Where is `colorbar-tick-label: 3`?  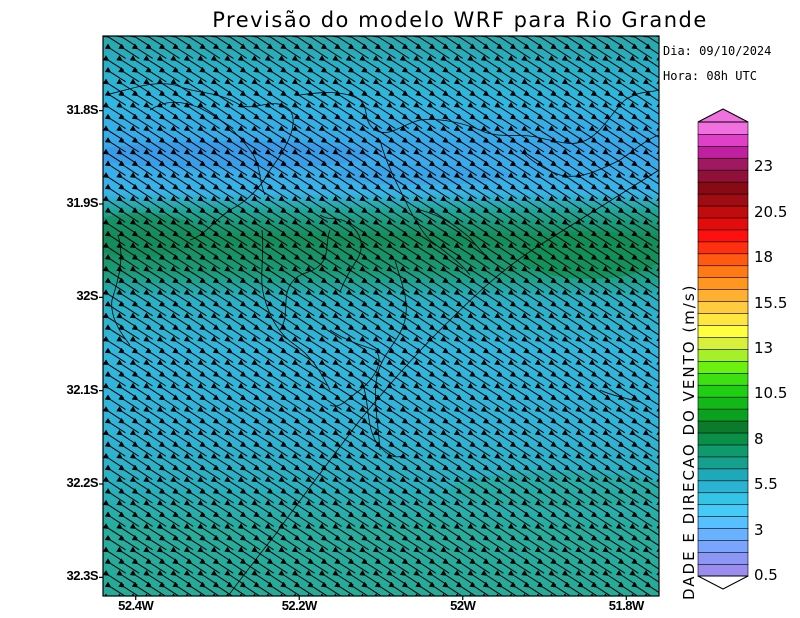
colorbar-tick-label: 3 is located at coordinates (759, 529).